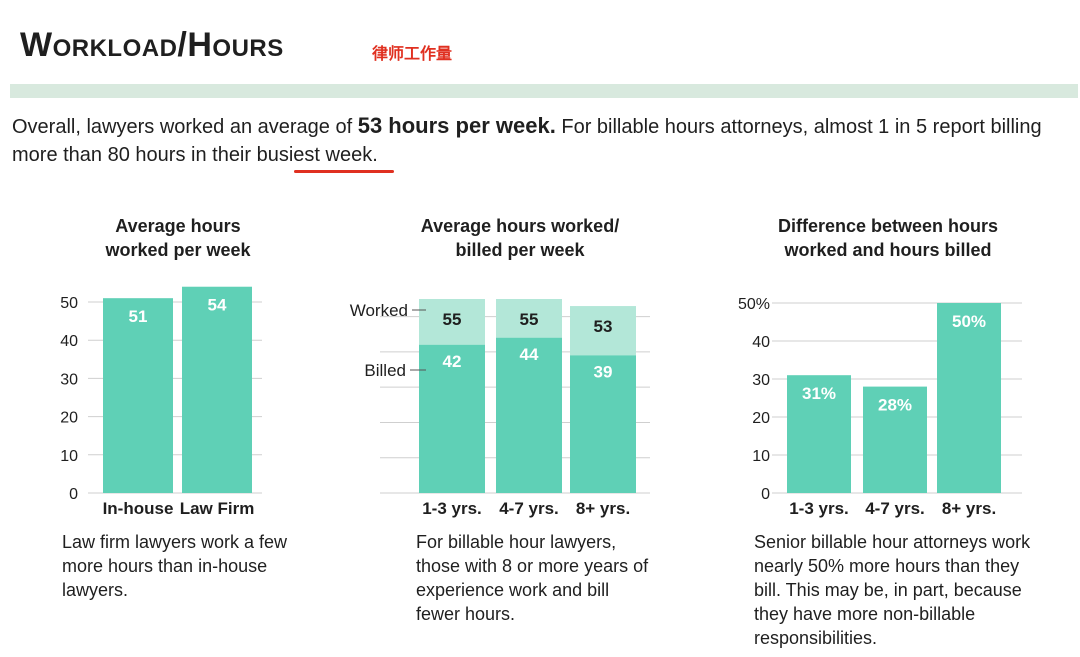  I want to click on chart3-ytick-label: 40, so click(761, 342).